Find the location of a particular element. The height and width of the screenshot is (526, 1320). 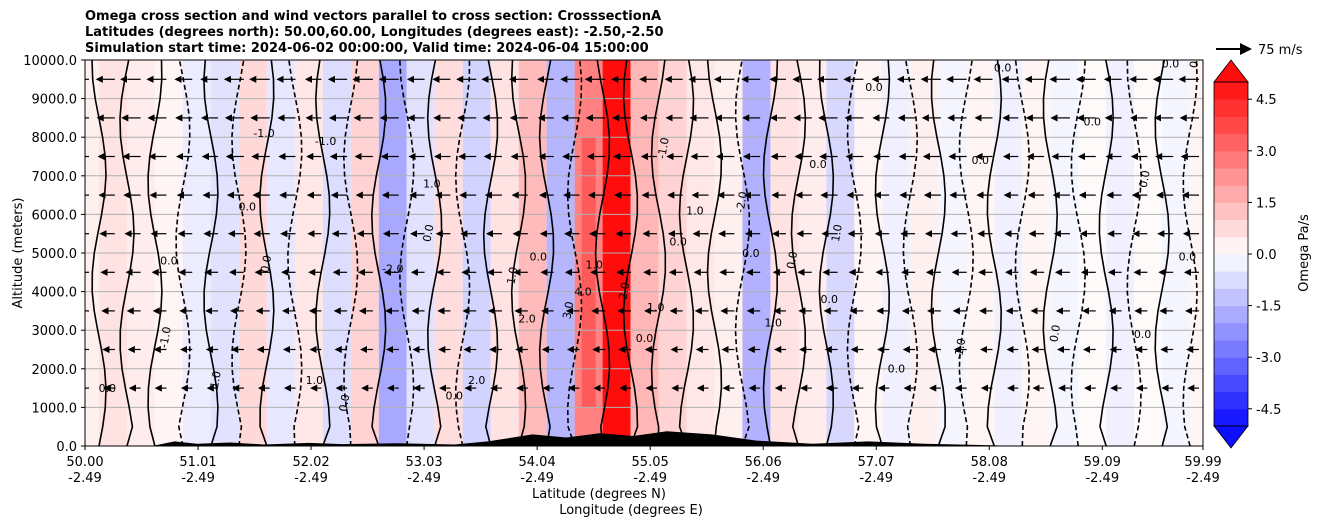

y-tick-label: 8000.0 is located at coordinates (55, 138).